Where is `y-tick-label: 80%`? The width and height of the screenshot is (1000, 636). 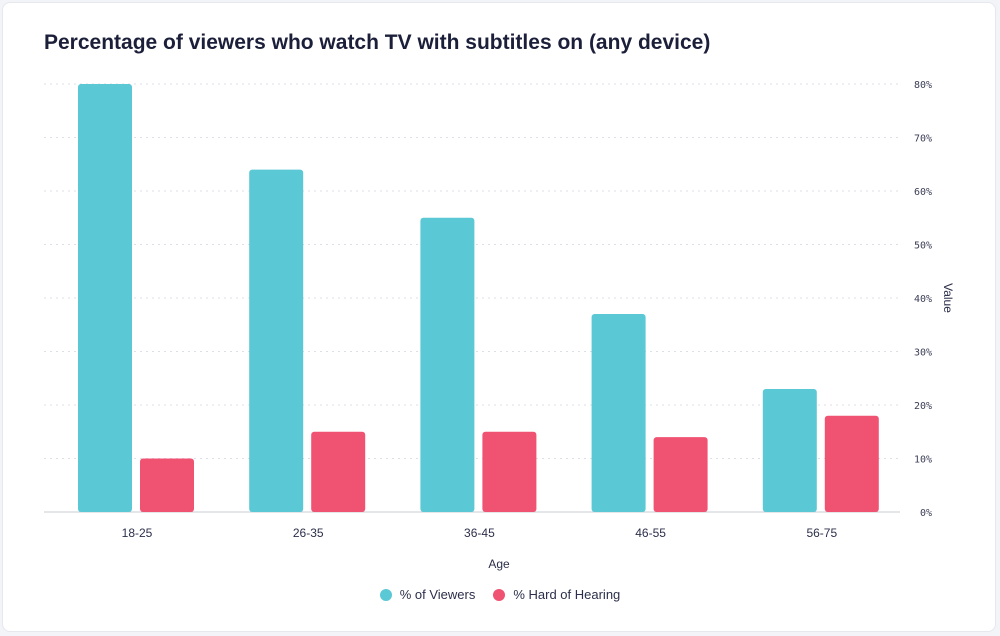 y-tick-label: 80% is located at coordinates (923, 85).